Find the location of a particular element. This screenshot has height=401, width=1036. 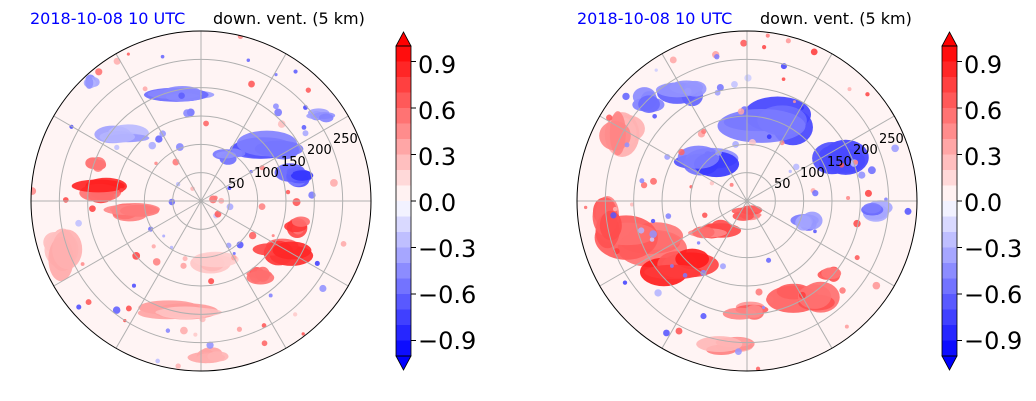

colorbar-tick-label: −0.3 is located at coordinates (447, 249).